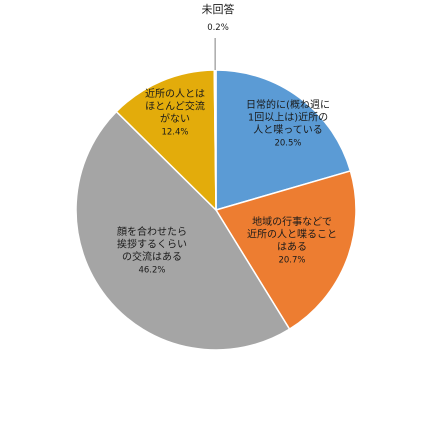 This screenshot has width=438, height=429. What do you see at coordinates (292, 234) in the screenshot?
I see `slice-label-1-line-1: 近所の人と喋ること` at bounding box center [292, 234].